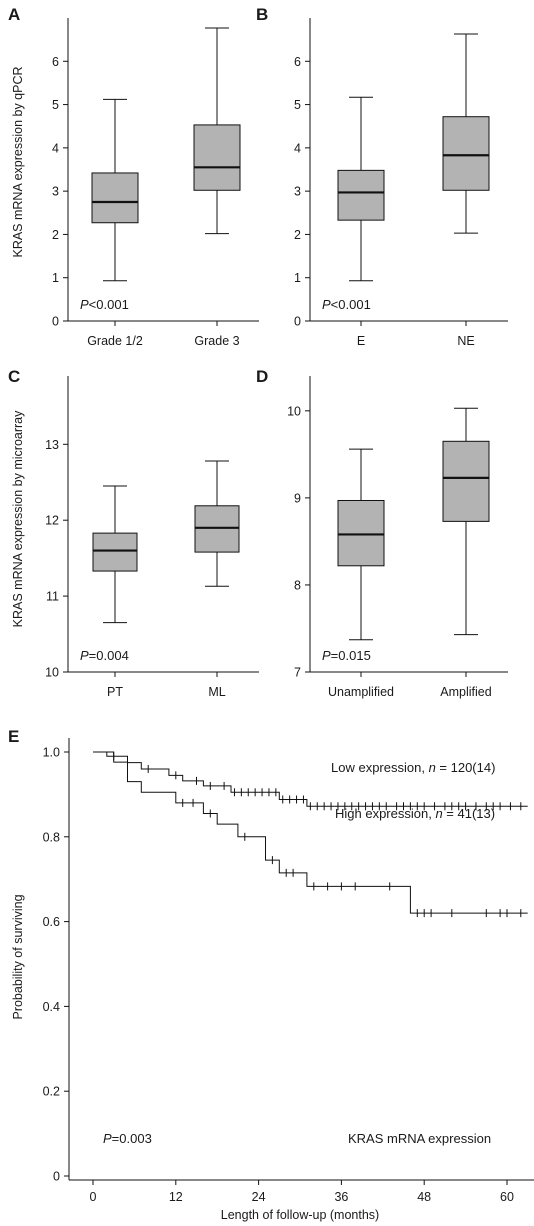 This screenshot has height=1226, width=534. I want to click on p-value: P=0.004, so click(104, 655).